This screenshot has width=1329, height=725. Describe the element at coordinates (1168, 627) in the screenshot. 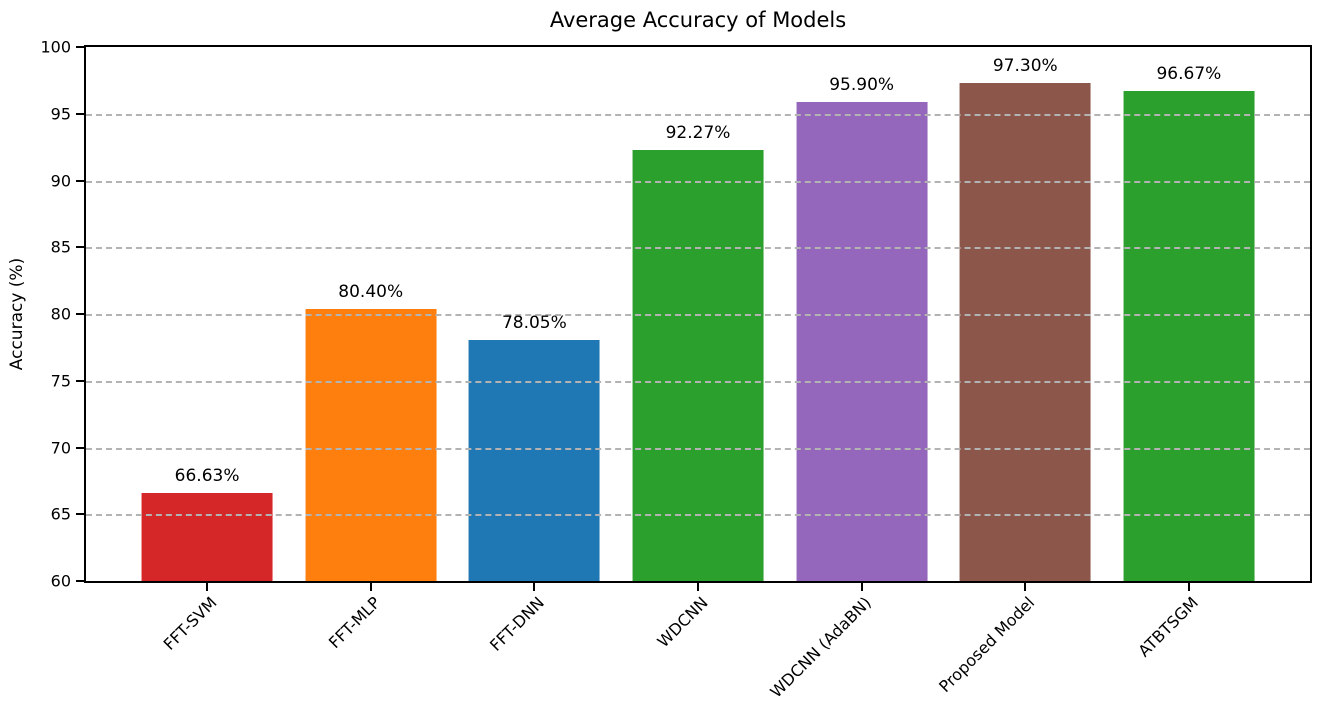

I see `x-tick-label: ATBTSGM` at that location.